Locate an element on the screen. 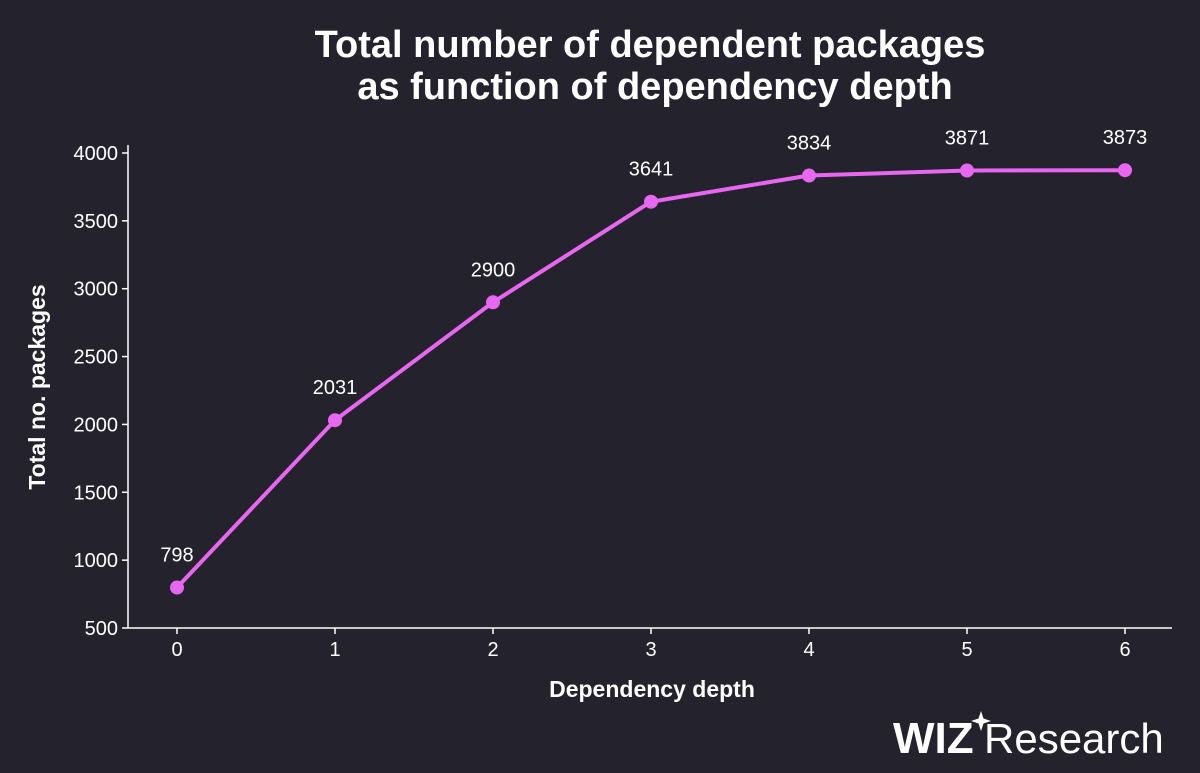 The height and width of the screenshot is (773, 1200). y-tick-label: 3500 is located at coordinates (96, 222).